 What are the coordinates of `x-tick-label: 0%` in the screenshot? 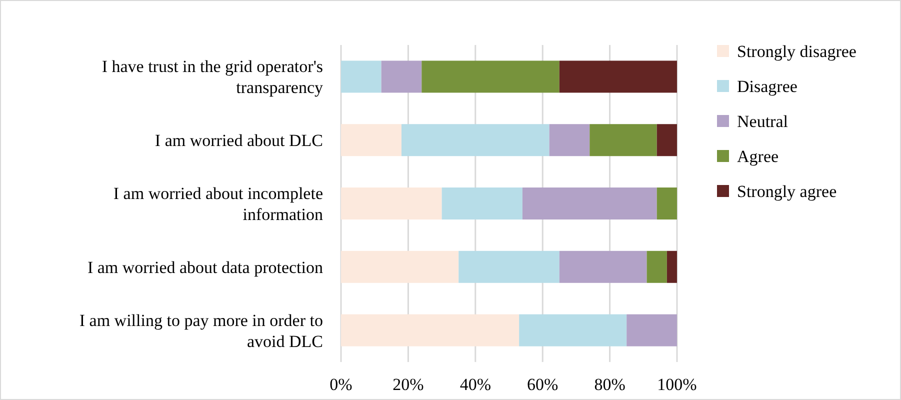 It's located at (341, 384).